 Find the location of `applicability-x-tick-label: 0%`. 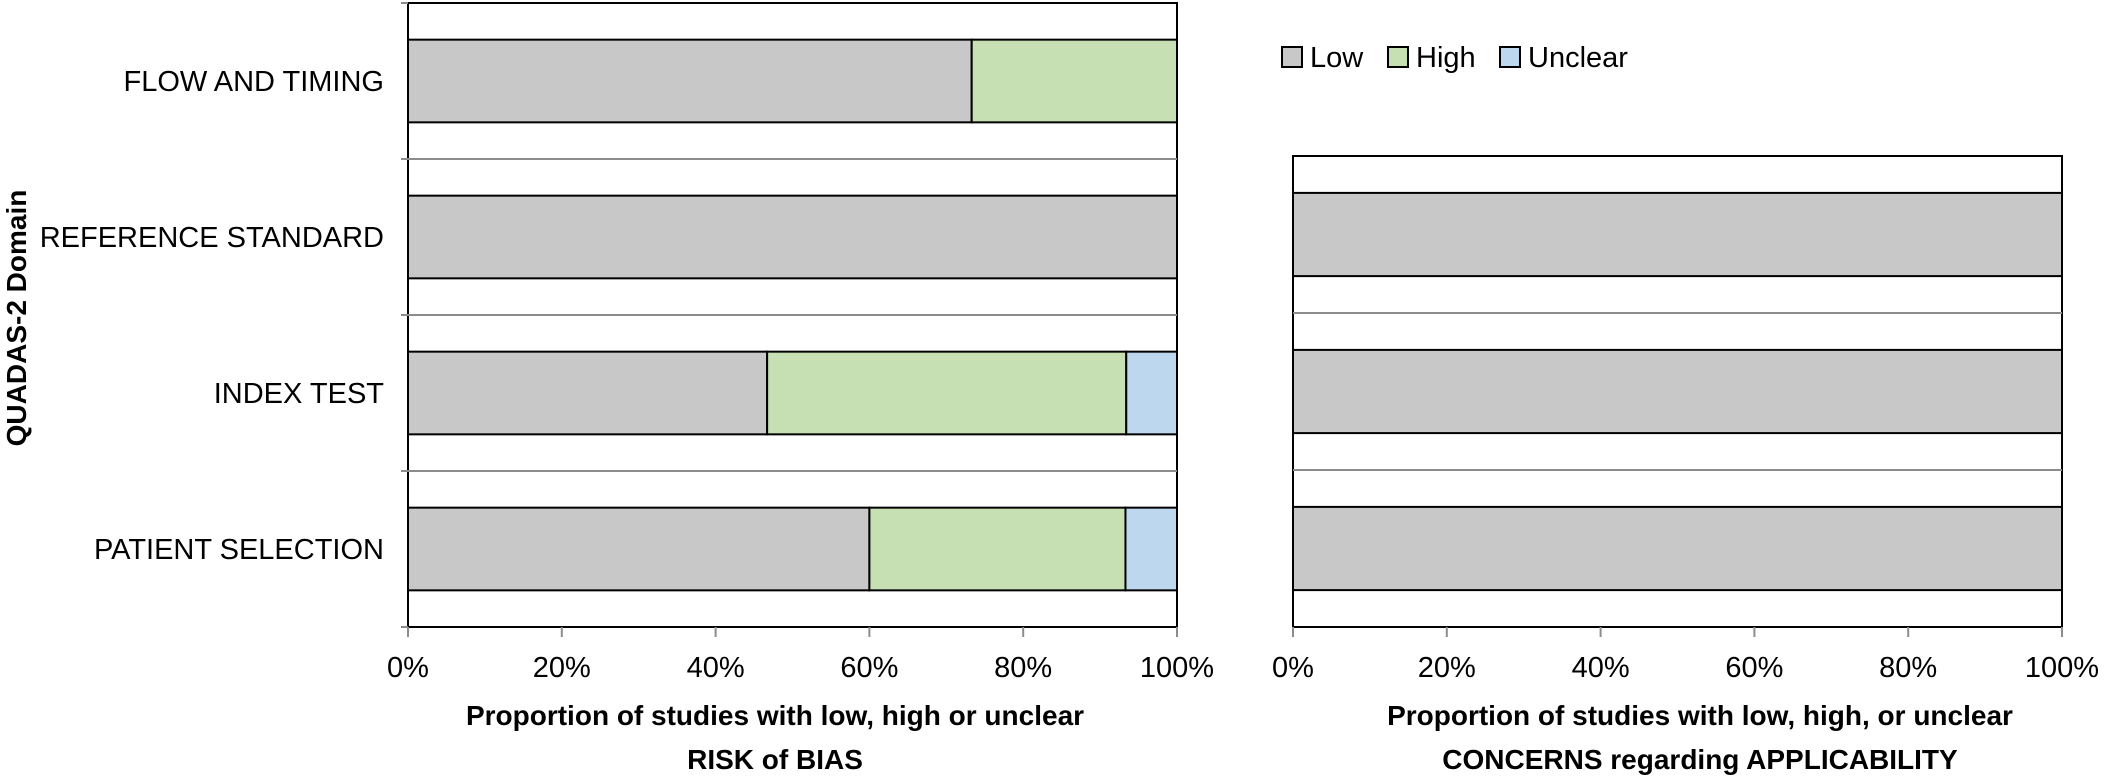

applicability-x-tick-label: 0% is located at coordinates (1293, 668).